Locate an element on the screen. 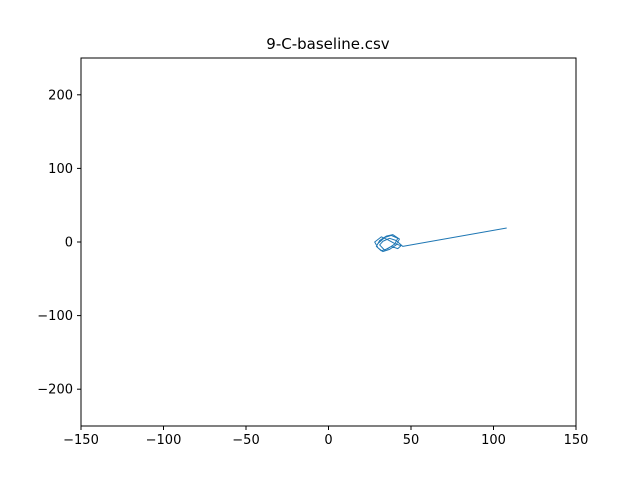  x-tick-label: 150 is located at coordinates (576, 440).